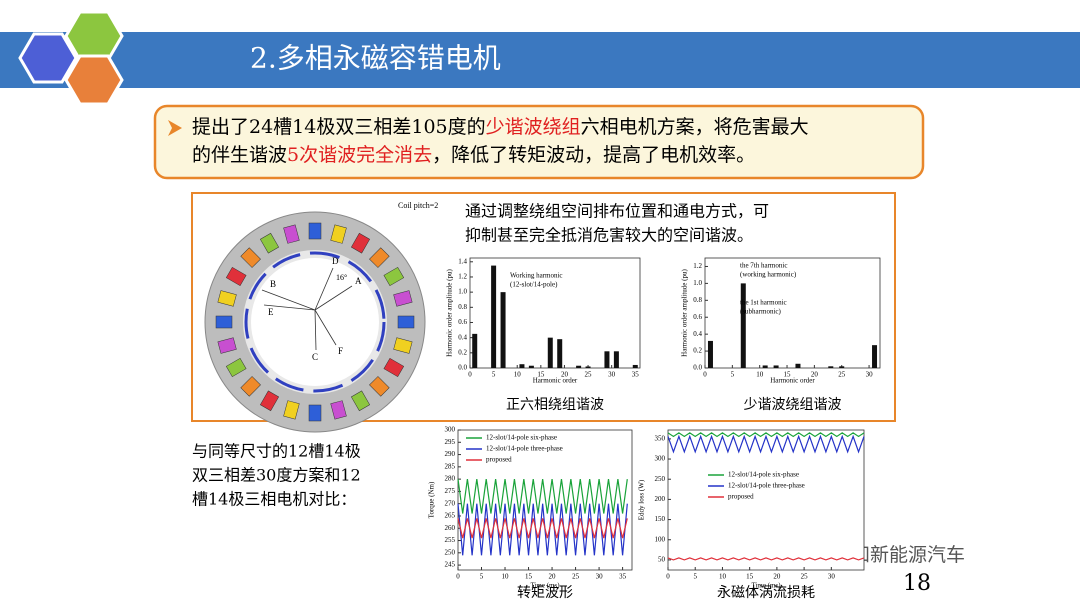  I want to click on compare-text: 与同等尺寸的12槽14极, so click(276, 451).